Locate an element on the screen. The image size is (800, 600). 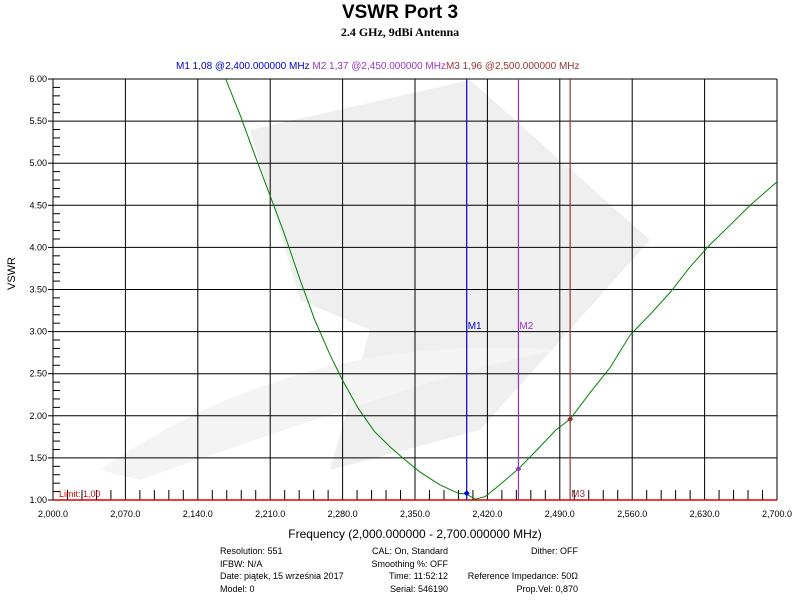
x-tick-label: 2,280.0 is located at coordinates (343, 514).